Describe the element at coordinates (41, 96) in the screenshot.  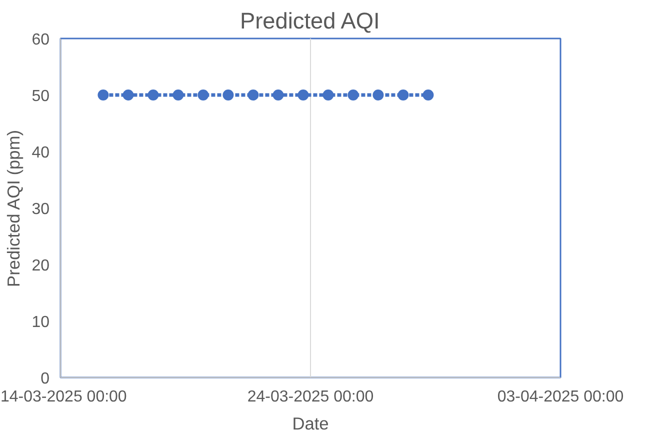
I see `y-tick-label: 50` at that location.